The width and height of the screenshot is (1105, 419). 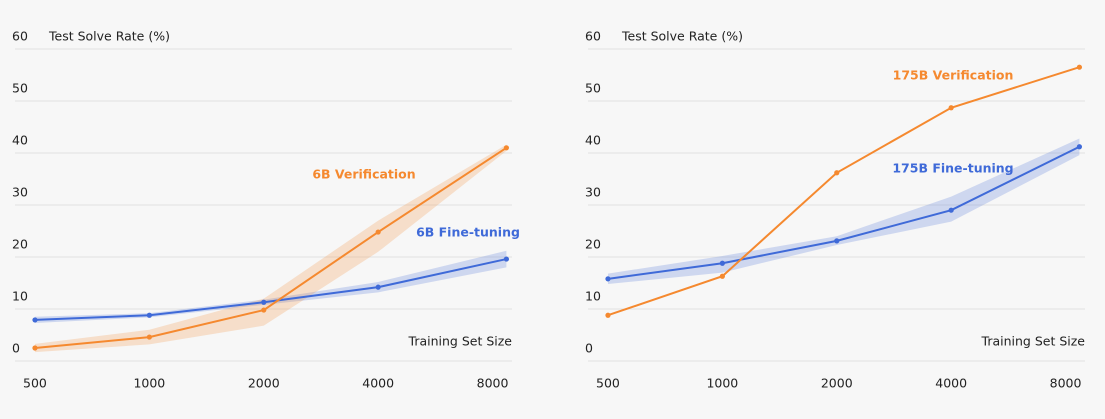 I want to click on series-label: 175B Fine-tuning, so click(x=952, y=168).